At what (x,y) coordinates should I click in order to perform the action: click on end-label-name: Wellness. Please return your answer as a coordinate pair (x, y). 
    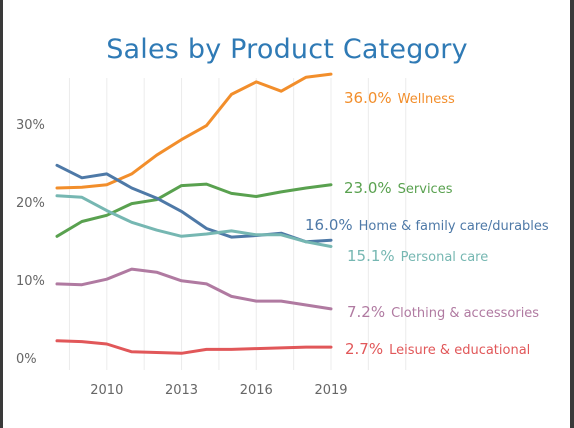
    Looking at the image, I should click on (426, 99).